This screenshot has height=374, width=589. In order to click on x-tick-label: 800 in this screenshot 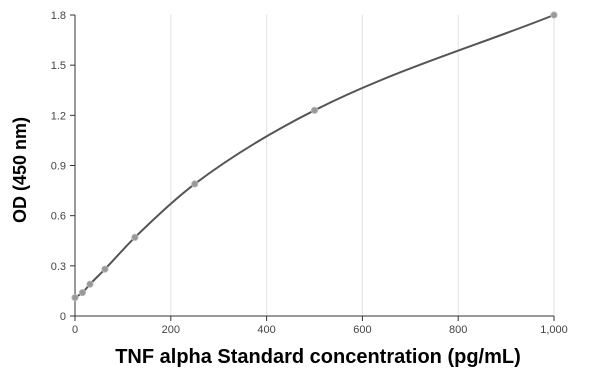, I will do `click(458, 330)`.